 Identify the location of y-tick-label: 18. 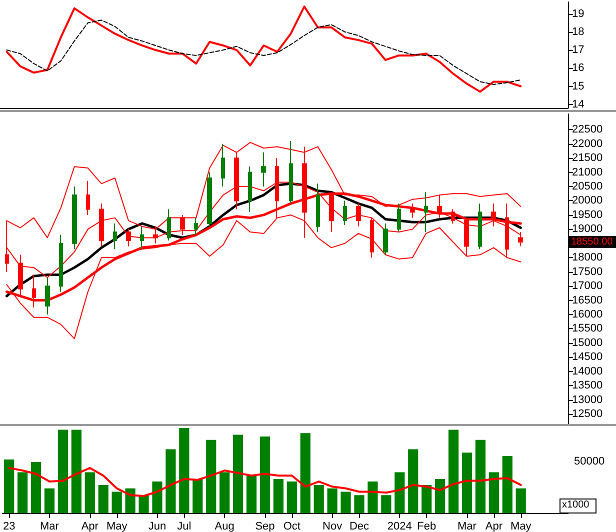
(578, 32).